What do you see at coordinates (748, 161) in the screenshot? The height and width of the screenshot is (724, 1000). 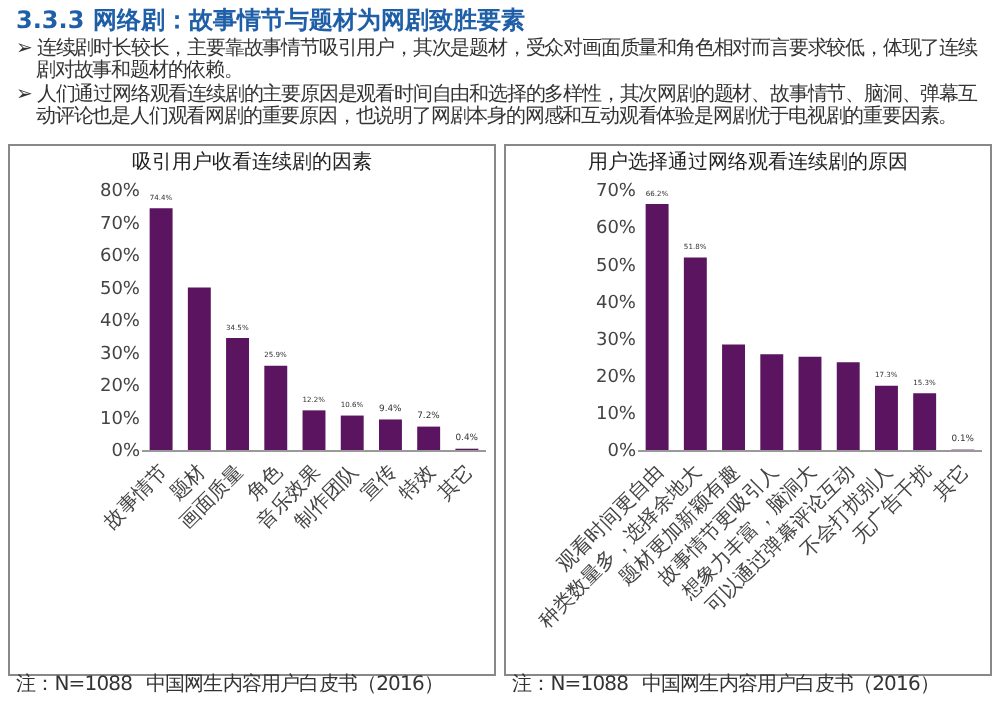 I see `chart-title: 用户选择通过网络观看连续剧的原因` at bounding box center [748, 161].